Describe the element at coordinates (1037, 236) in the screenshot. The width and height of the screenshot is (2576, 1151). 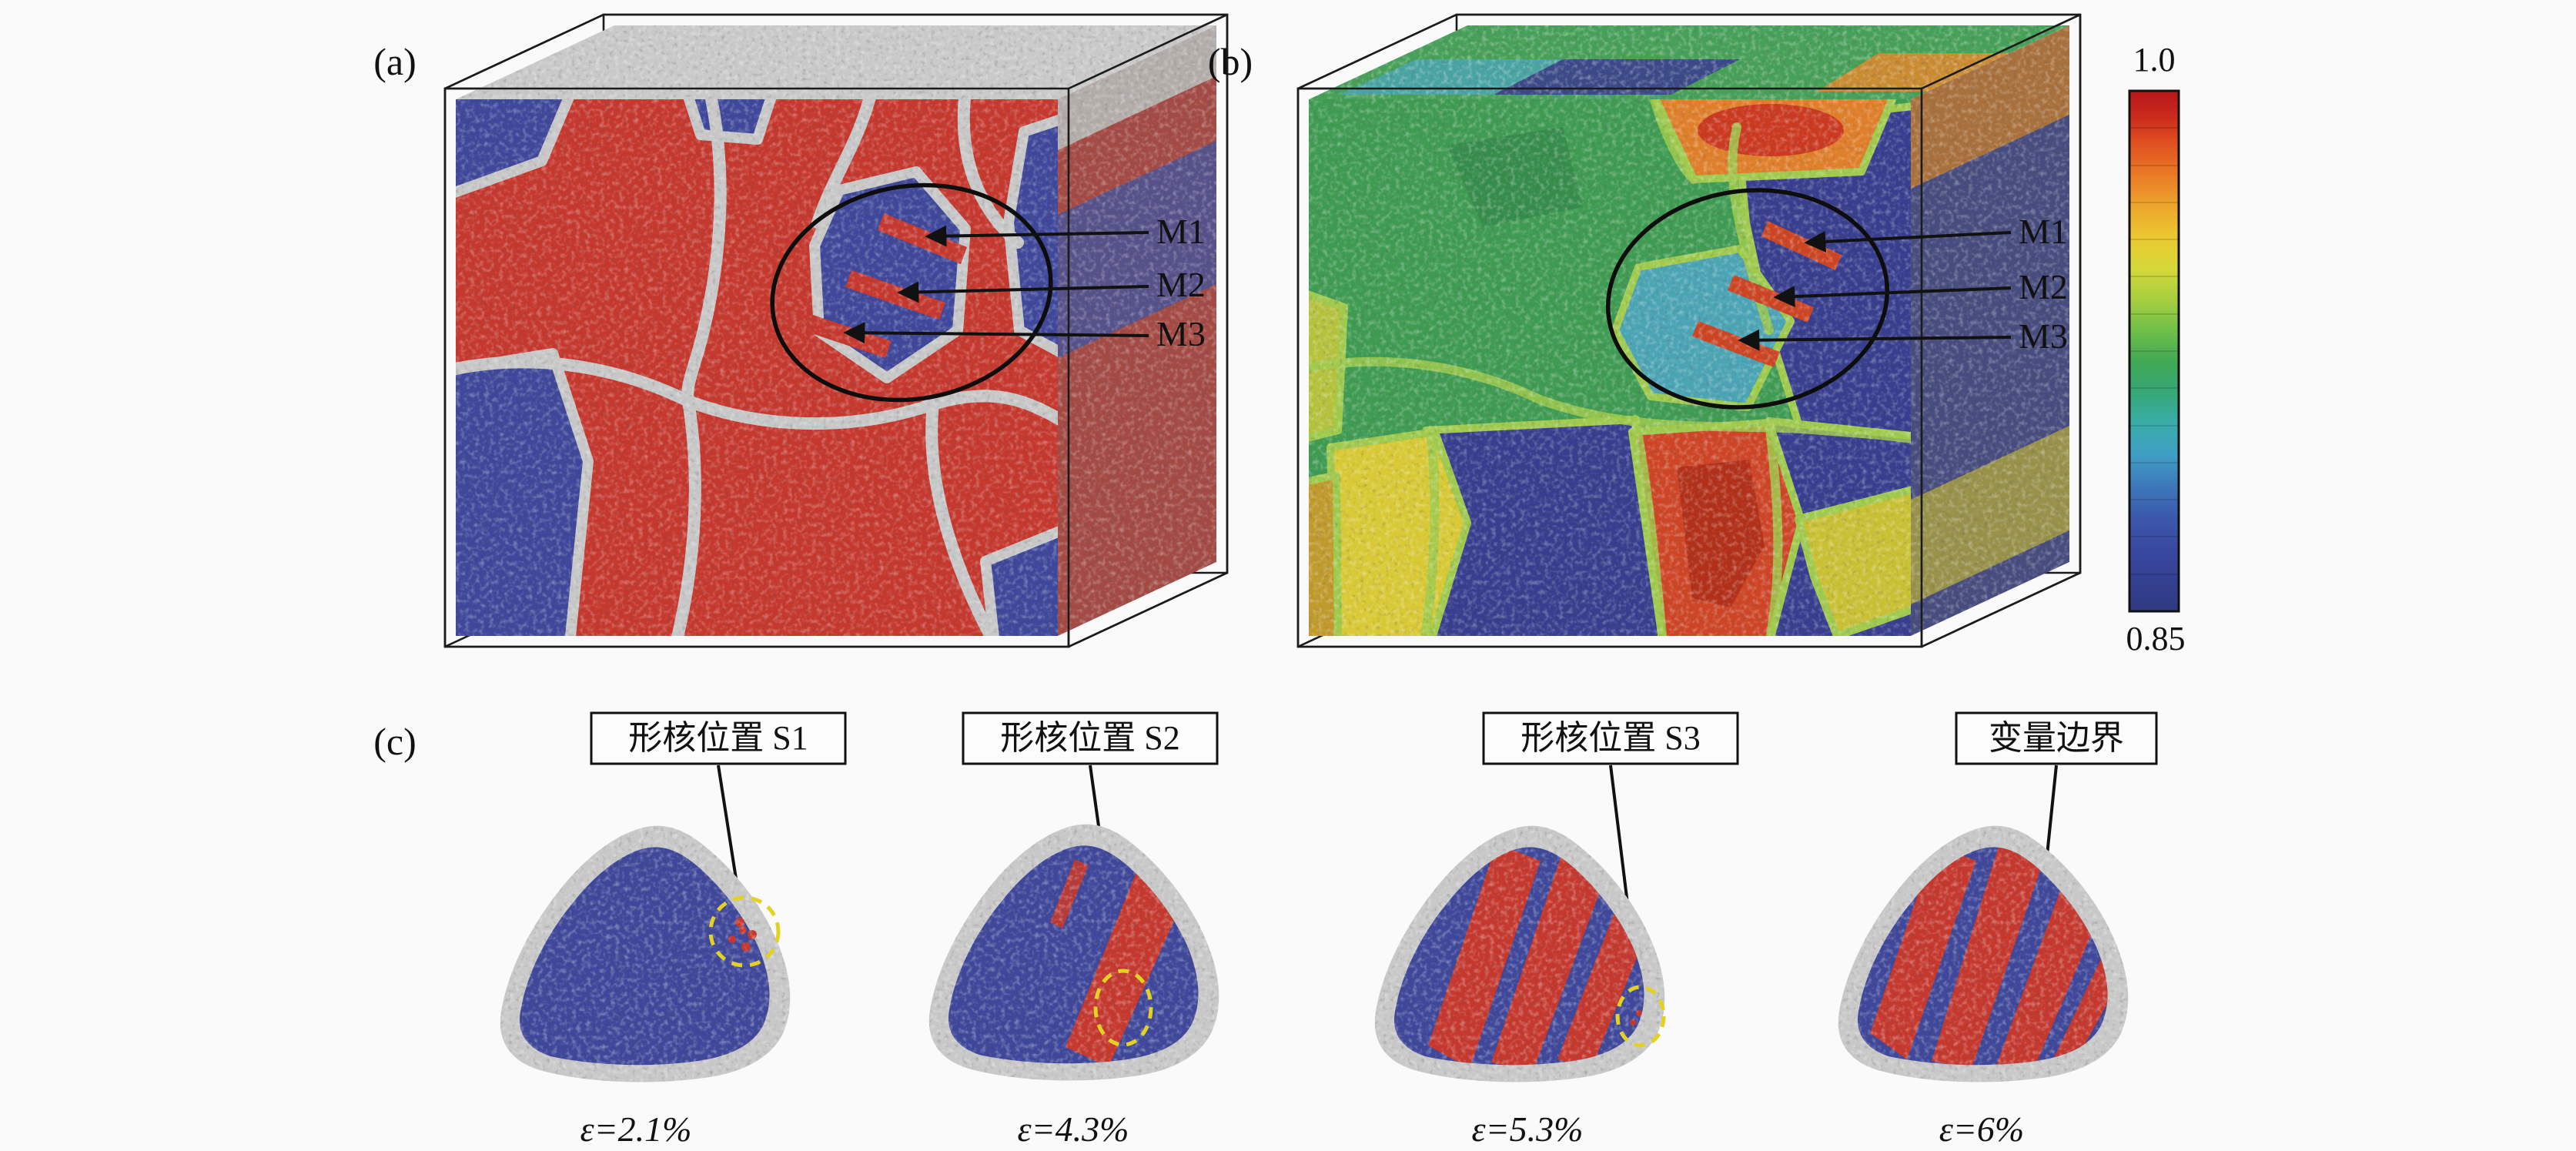
I see `m1-arrow-a` at that location.